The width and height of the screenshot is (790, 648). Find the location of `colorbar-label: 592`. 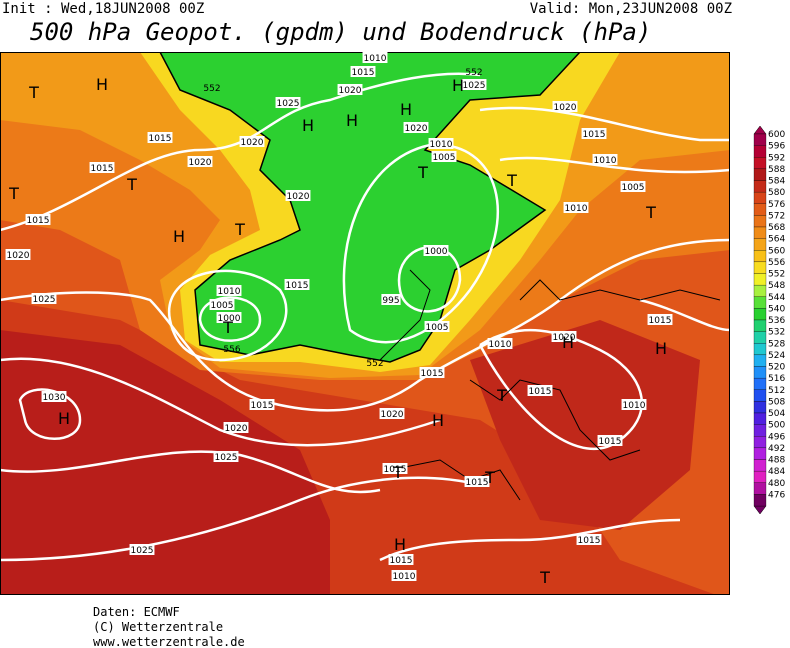

colorbar-label: 592 is located at coordinates (776, 158).